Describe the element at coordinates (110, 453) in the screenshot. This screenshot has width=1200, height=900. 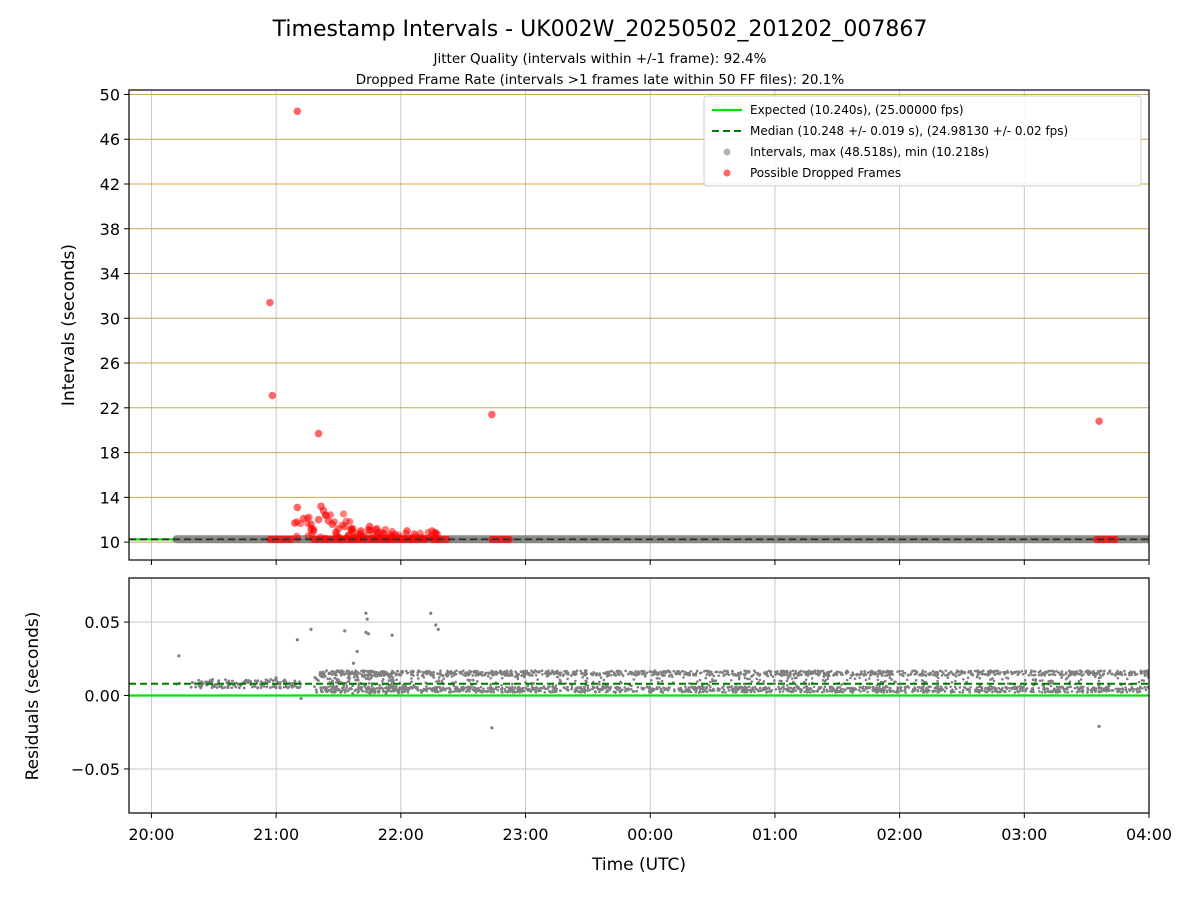
I see `y-tick-label: 18` at that location.